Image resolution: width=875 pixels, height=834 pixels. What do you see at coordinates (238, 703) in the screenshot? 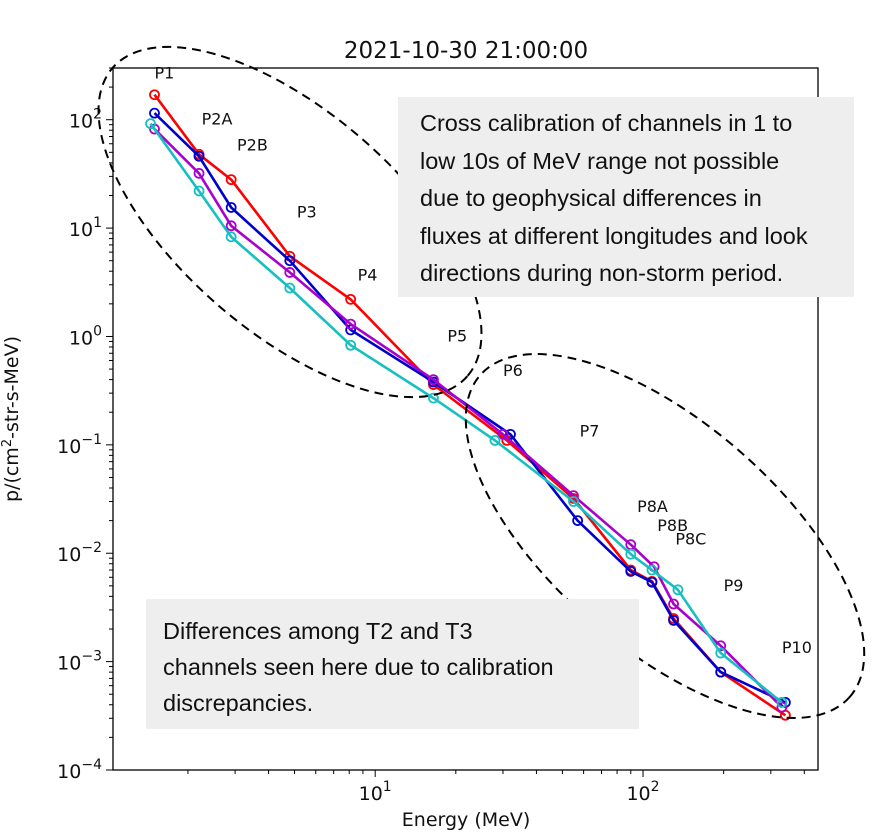
I see `note-line: discrepancies.` at bounding box center [238, 703].